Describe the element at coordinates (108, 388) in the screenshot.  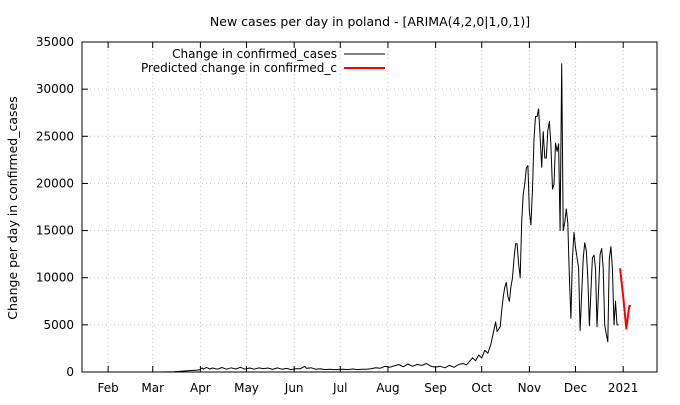
I see `x-tick-label: Feb` at that location.